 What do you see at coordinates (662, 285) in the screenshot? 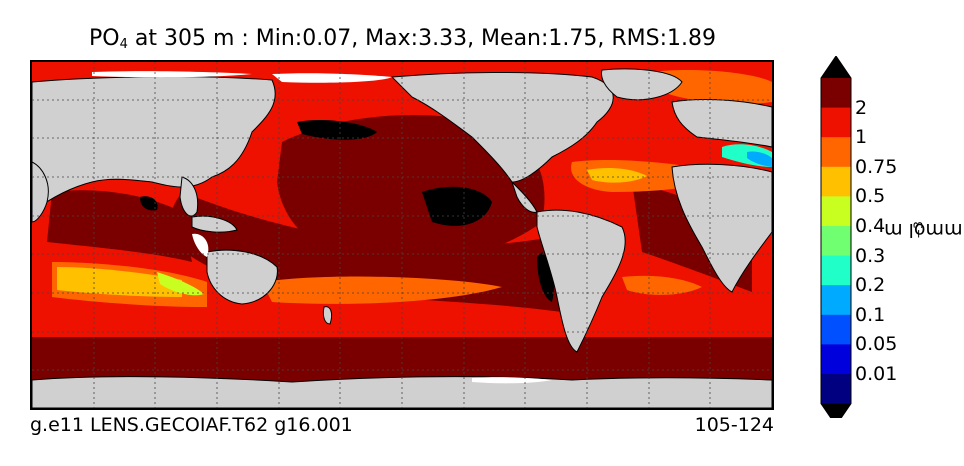
I see `south-atlantic-gyre` at bounding box center [662, 285].